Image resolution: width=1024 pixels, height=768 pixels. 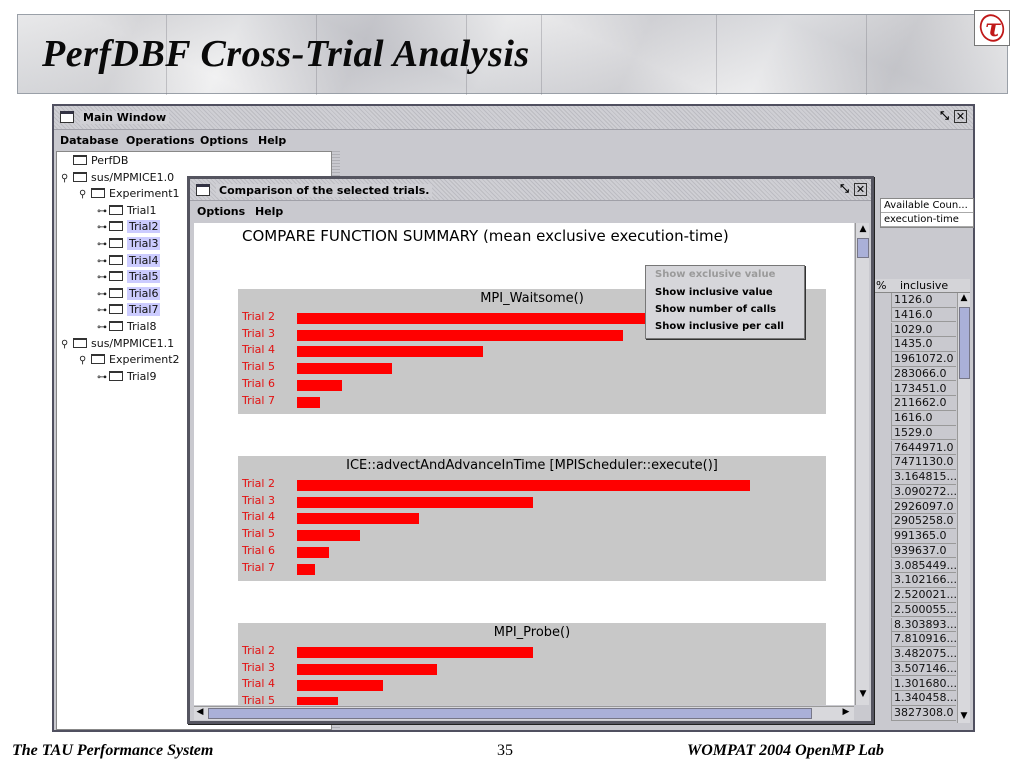 What do you see at coordinates (923, 462) in the screenshot?
I see `inclusive-cell: 7471130.0` at bounding box center [923, 462].